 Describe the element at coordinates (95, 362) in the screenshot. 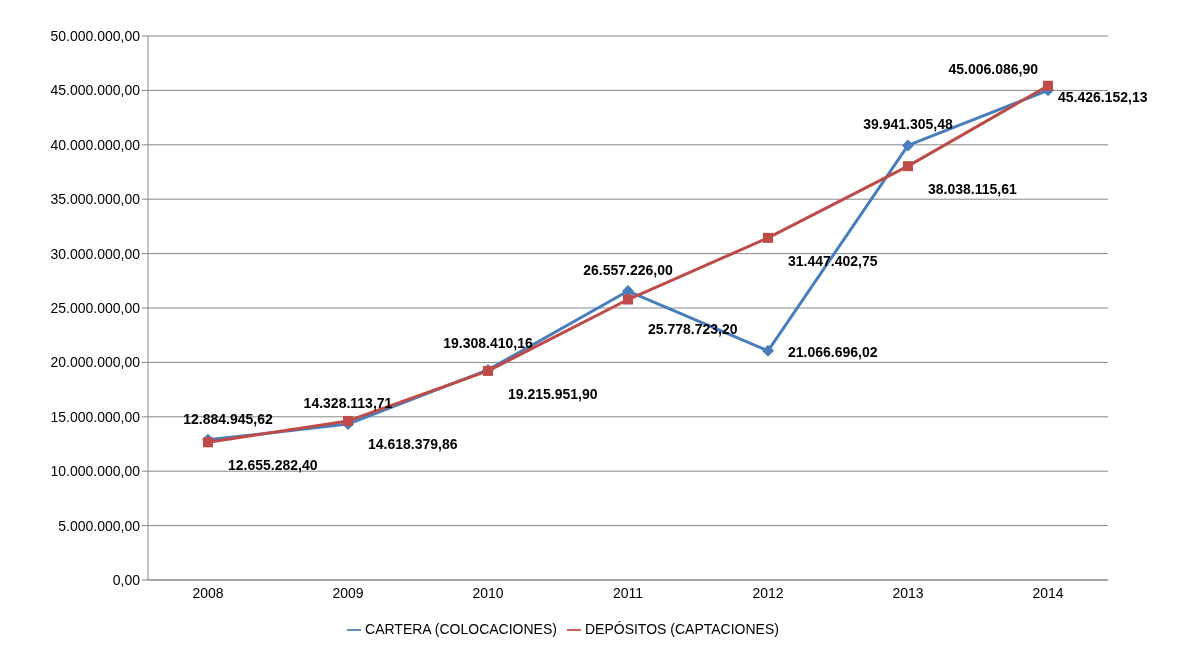

I see `y-tick-label: 20.000.000,00` at that location.